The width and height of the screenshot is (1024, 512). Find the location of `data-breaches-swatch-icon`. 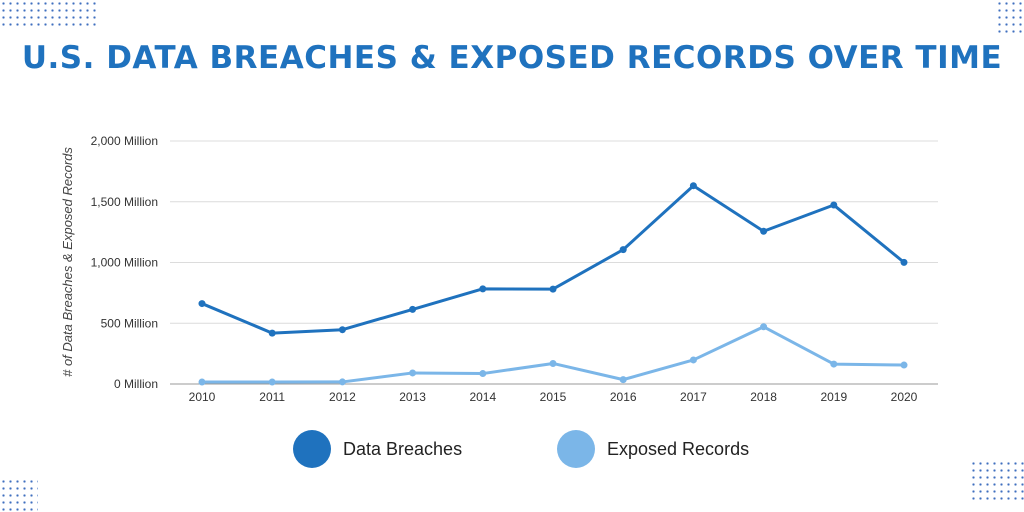

data-breaches-swatch-icon is located at coordinates (312, 449).